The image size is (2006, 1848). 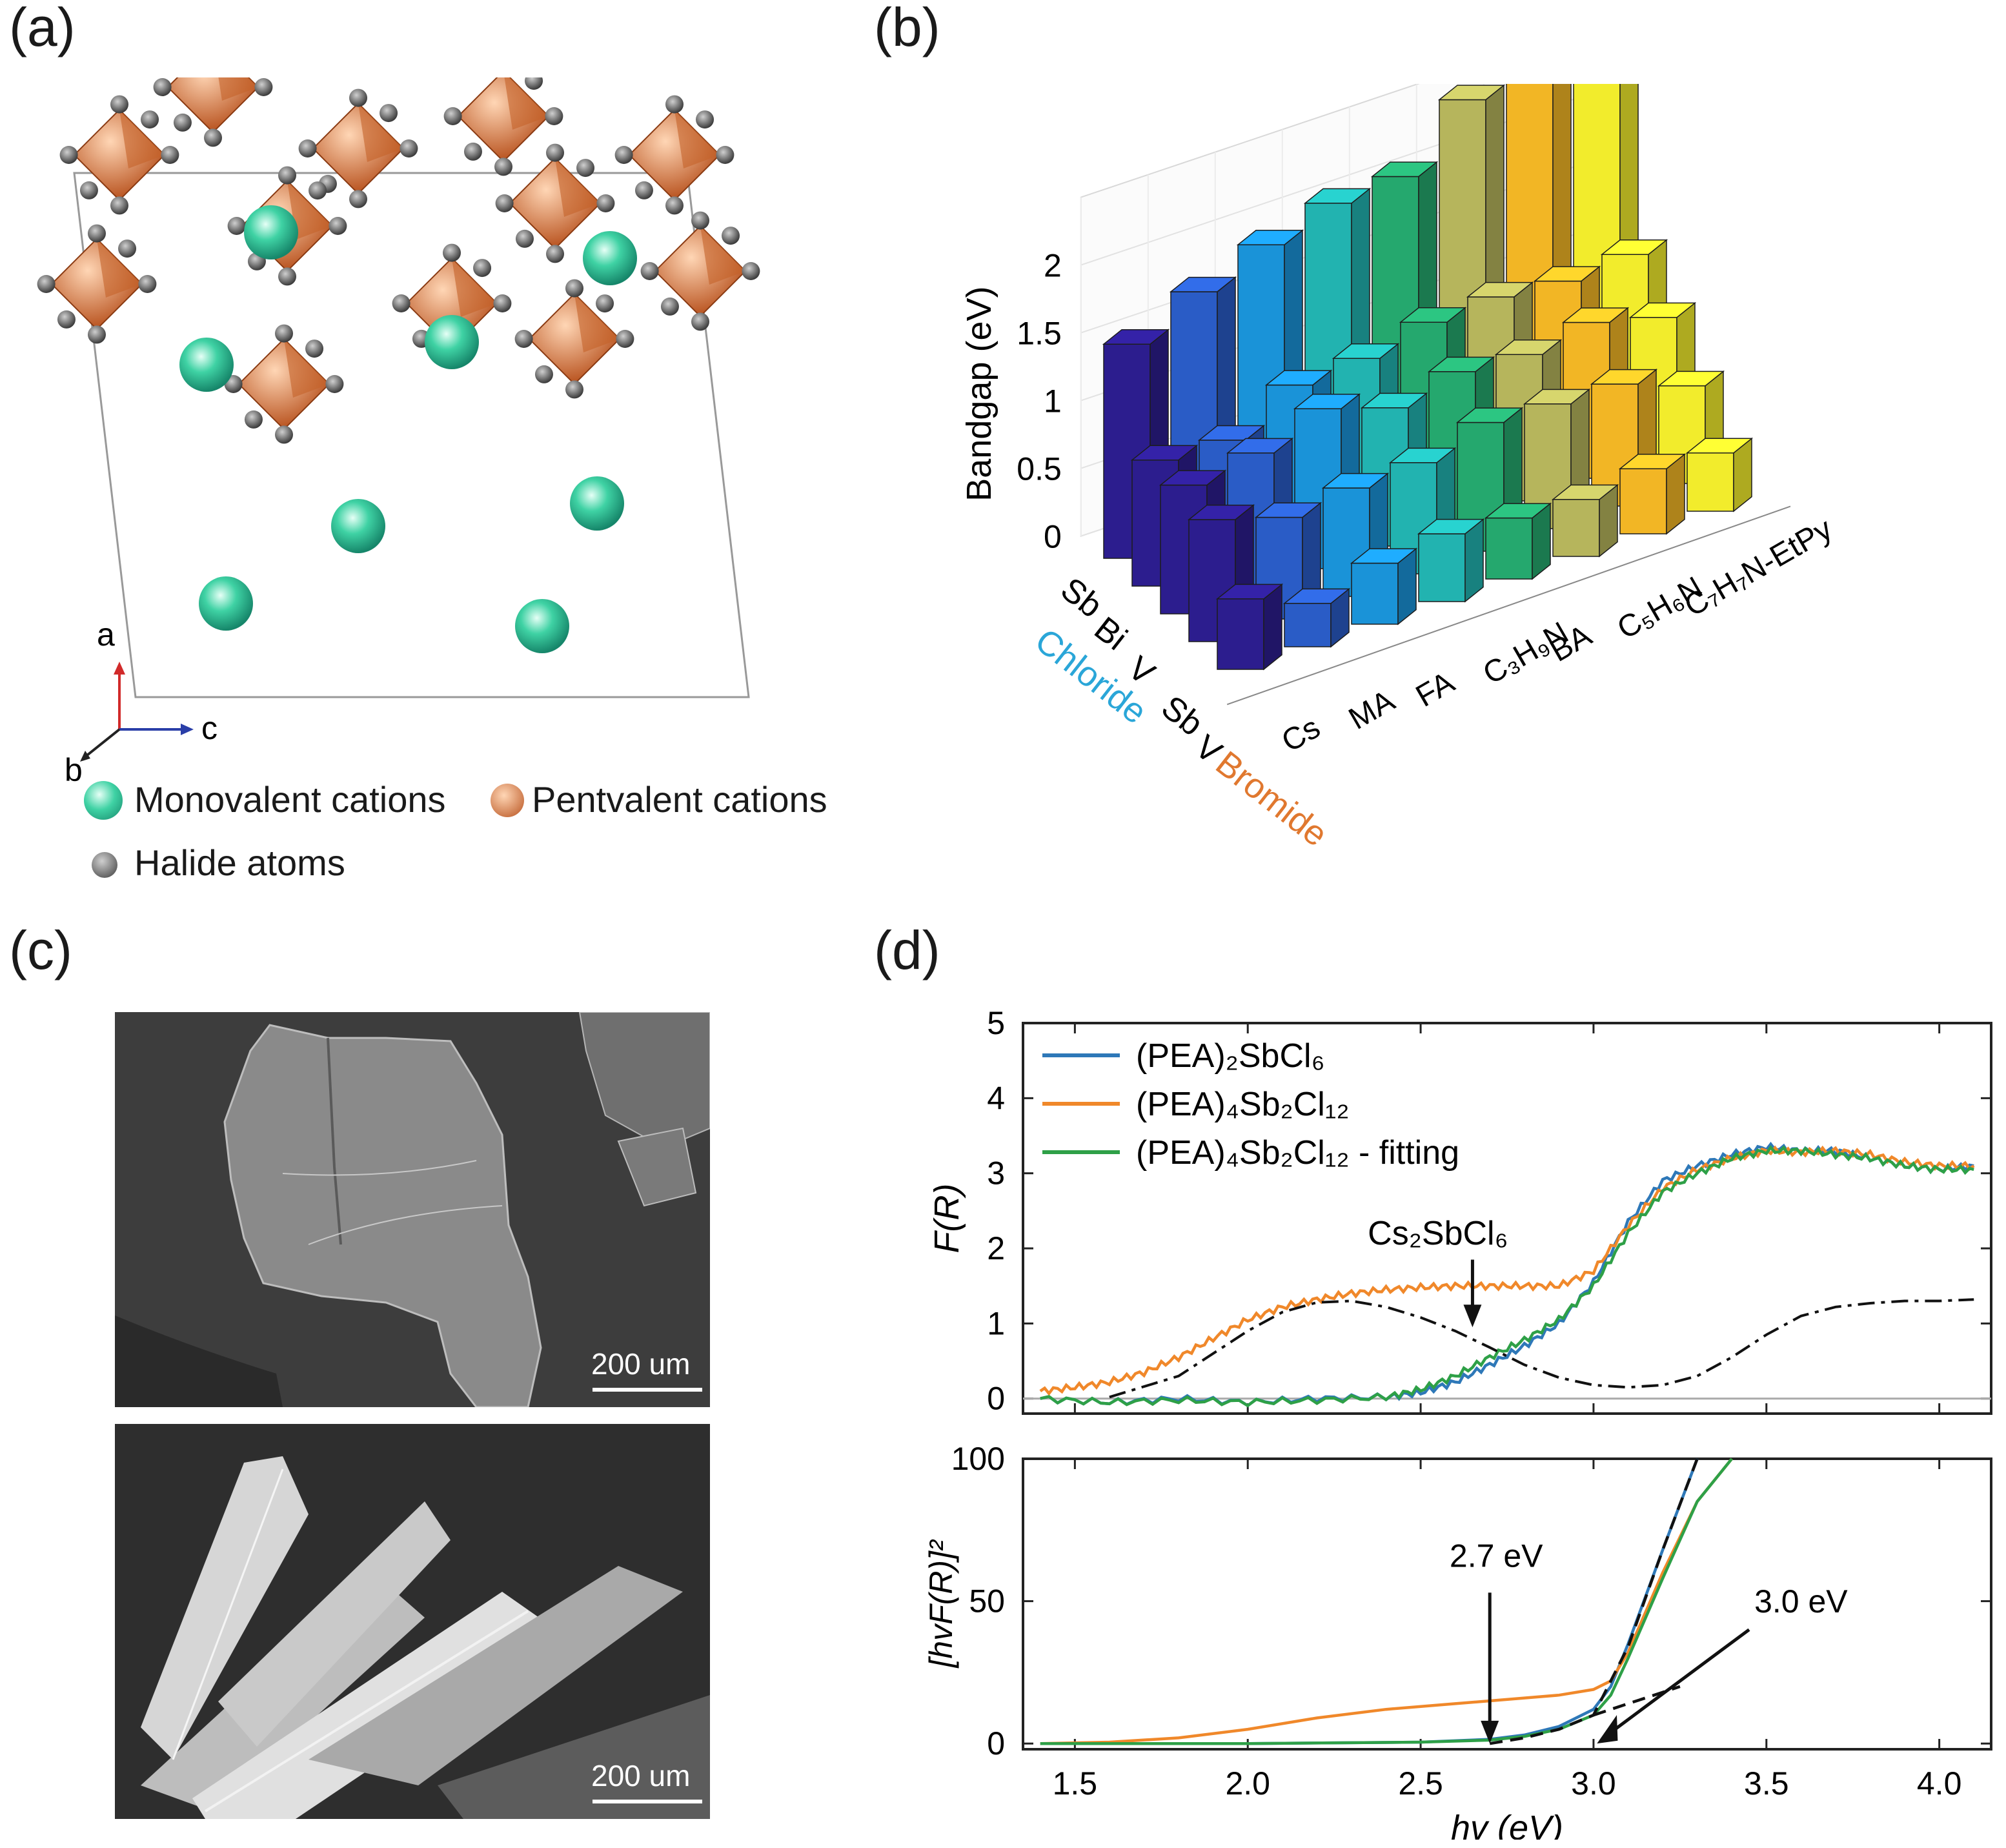 What do you see at coordinates (1420, 1784) in the screenshot?
I see `x-tick-label: 2.5` at bounding box center [1420, 1784].